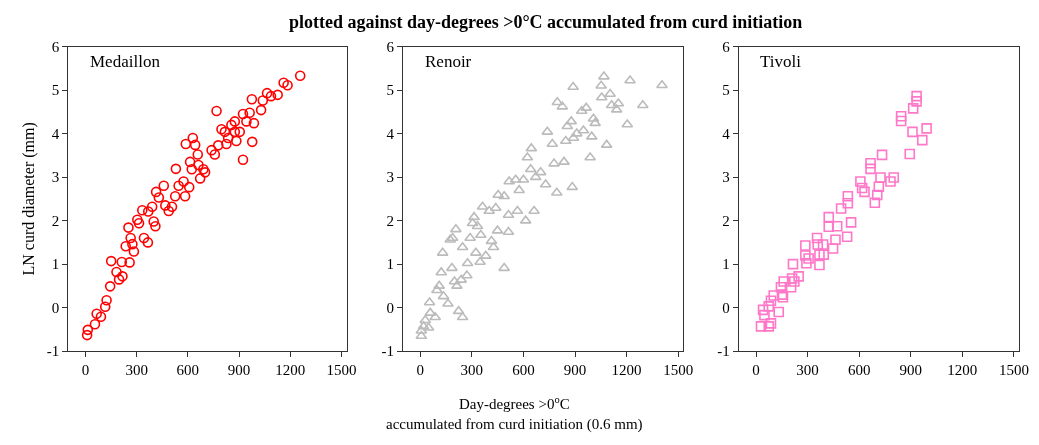 The width and height of the screenshot is (1039, 445). Describe the element at coordinates (448, 61) in the screenshot. I see `text: Renoir` at that location.